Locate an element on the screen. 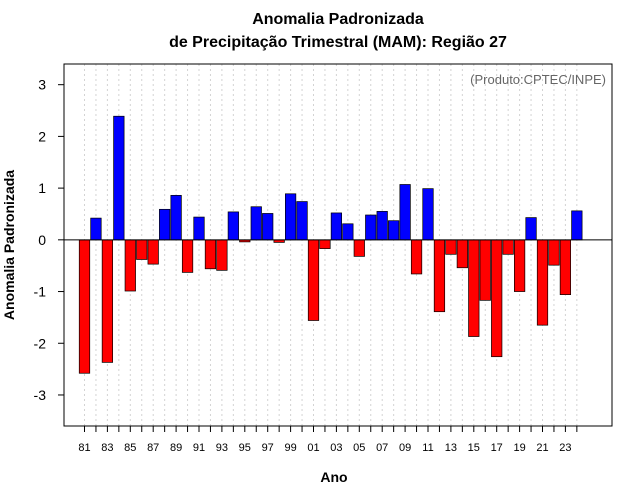  x-tick-label: 23 is located at coordinates (565, 448).